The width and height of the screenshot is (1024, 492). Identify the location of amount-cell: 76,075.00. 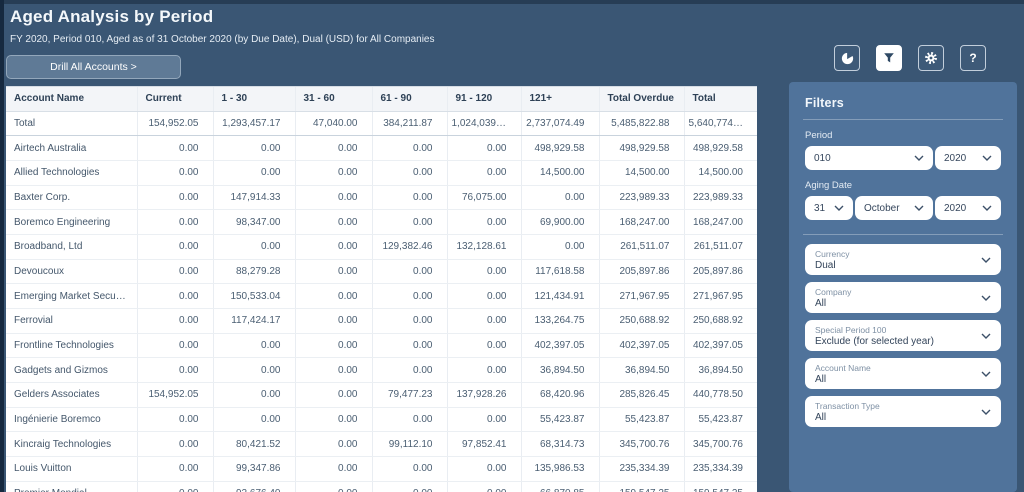
(484, 198).